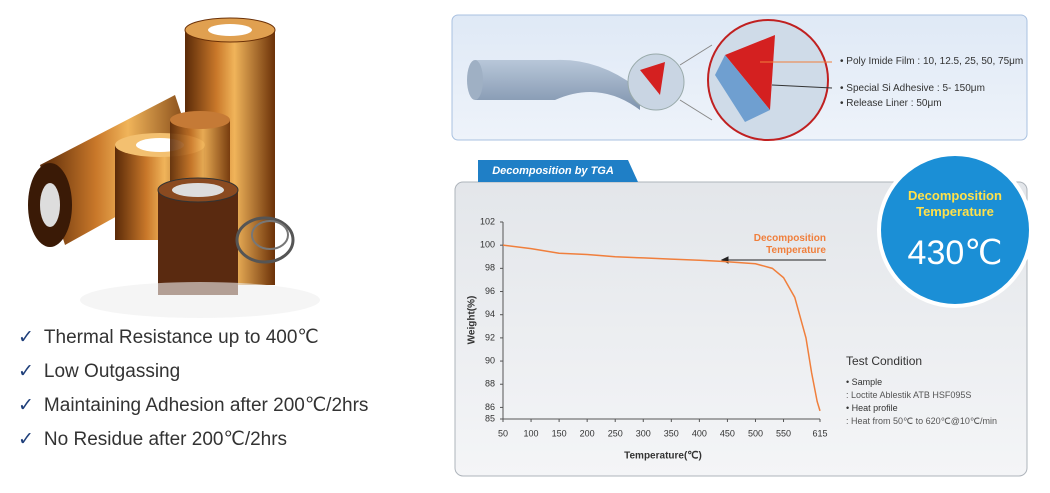 This screenshot has height=493, width=1050. What do you see at coordinates (206, 405) in the screenshot?
I see `feature-text: Maintaining Adhesion after 200℃/2hrs` at bounding box center [206, 405].